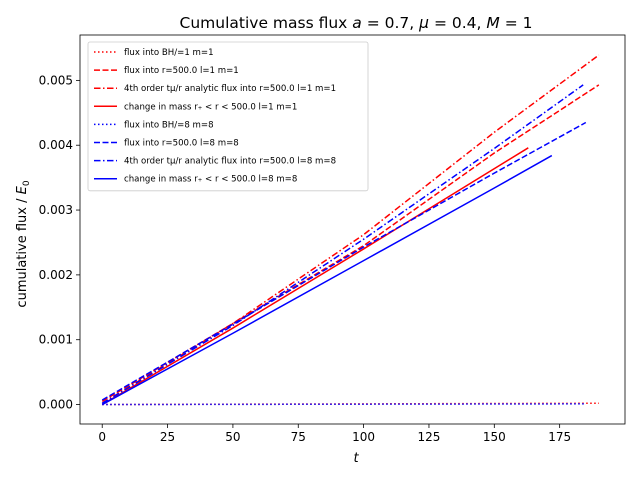  I want to click on legend-box, so click(228, 116).